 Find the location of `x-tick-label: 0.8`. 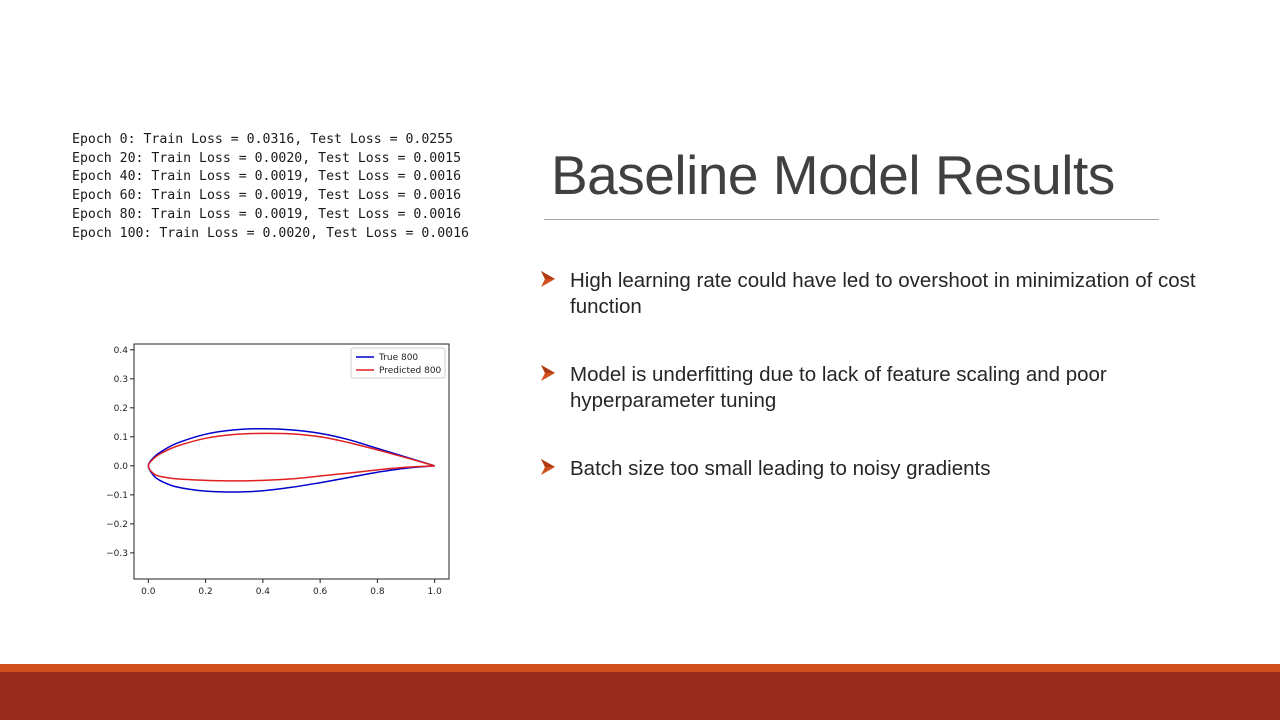

x-tick-label: 0.8 is located at coordinates (377, 592).